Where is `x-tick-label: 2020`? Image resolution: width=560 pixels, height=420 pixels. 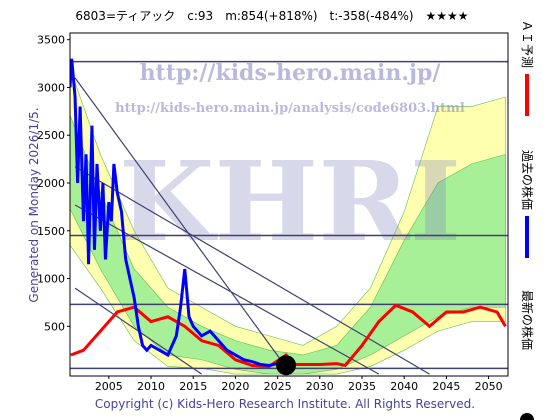 x-tick-label: 2020 is located at coordinates (235, 386).